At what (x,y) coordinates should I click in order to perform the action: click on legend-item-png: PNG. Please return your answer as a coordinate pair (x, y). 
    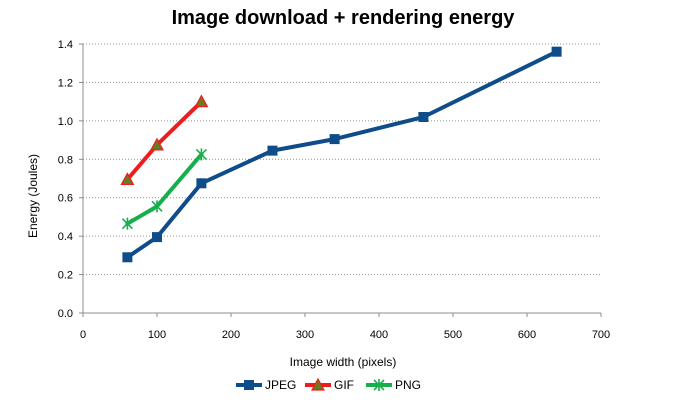
    Looking at the image, I should click on (393, 385).